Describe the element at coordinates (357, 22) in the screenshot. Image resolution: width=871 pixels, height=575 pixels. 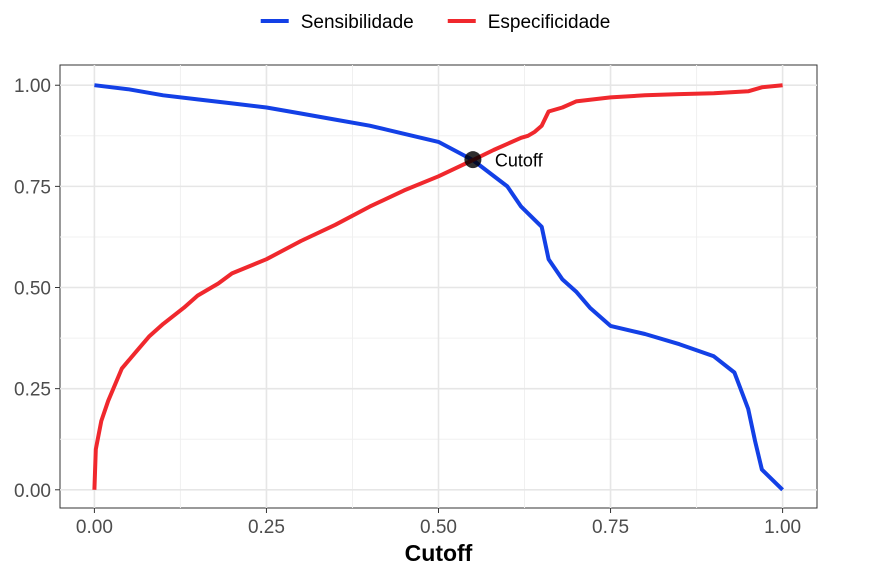
I see `legend-label: Sensibilidade` at that location.